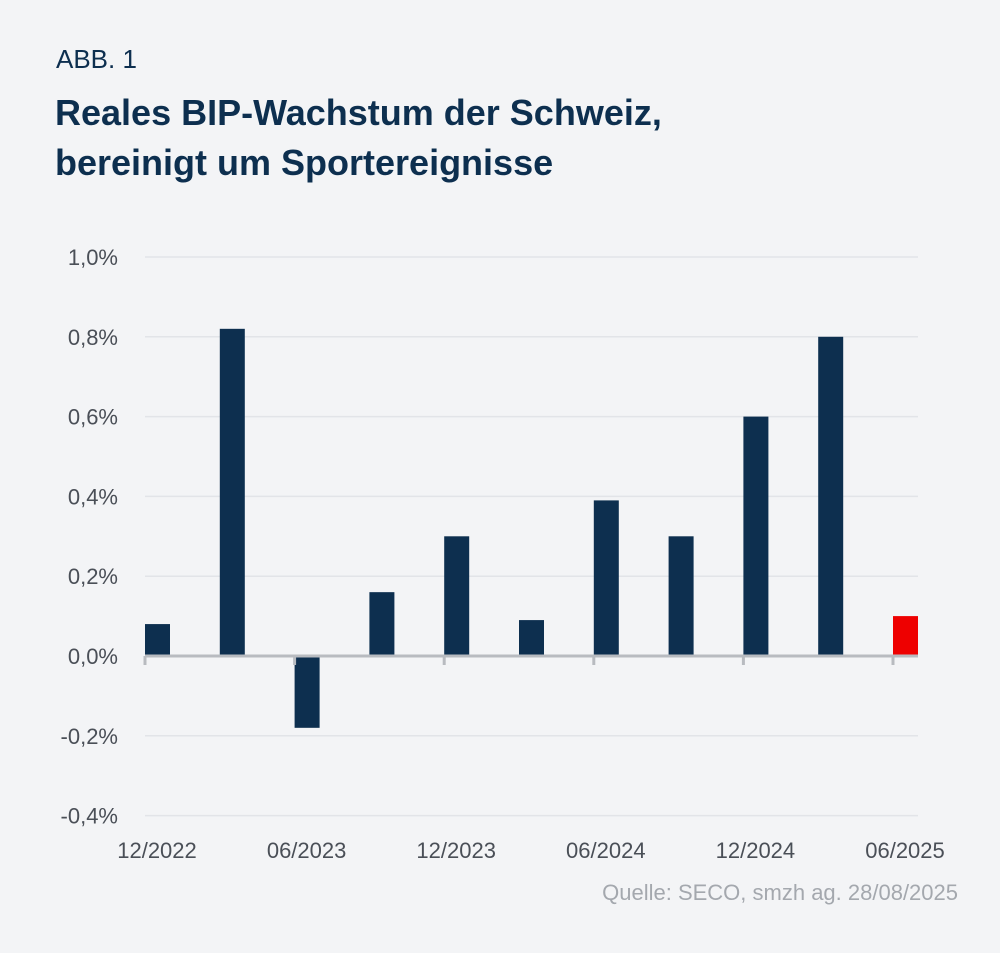 Image resolution: width=1000 pixels, height=953 pixels. What do you see at coordinates (232, 492) in the screenshot?
I see `bar-03/2023` at bounding box center [232, 492].